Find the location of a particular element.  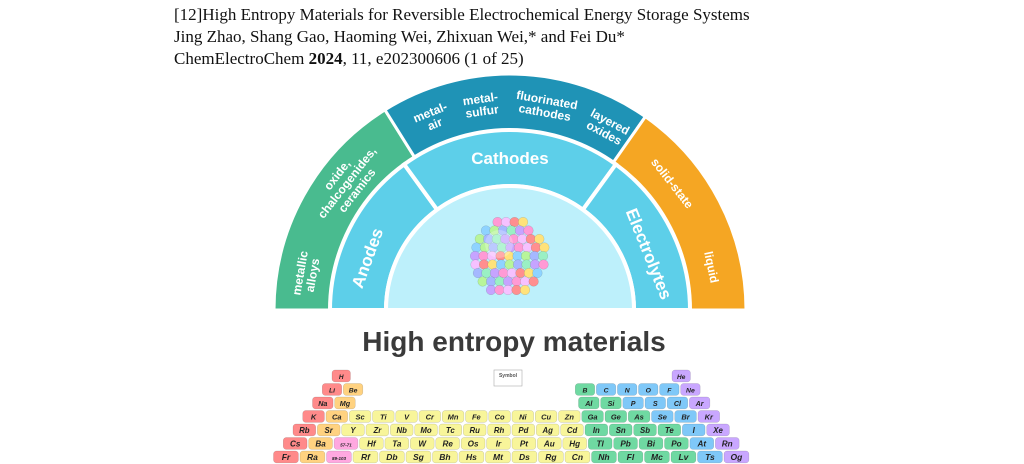

element-symbol: Ga is located at coordinates (593, 416).